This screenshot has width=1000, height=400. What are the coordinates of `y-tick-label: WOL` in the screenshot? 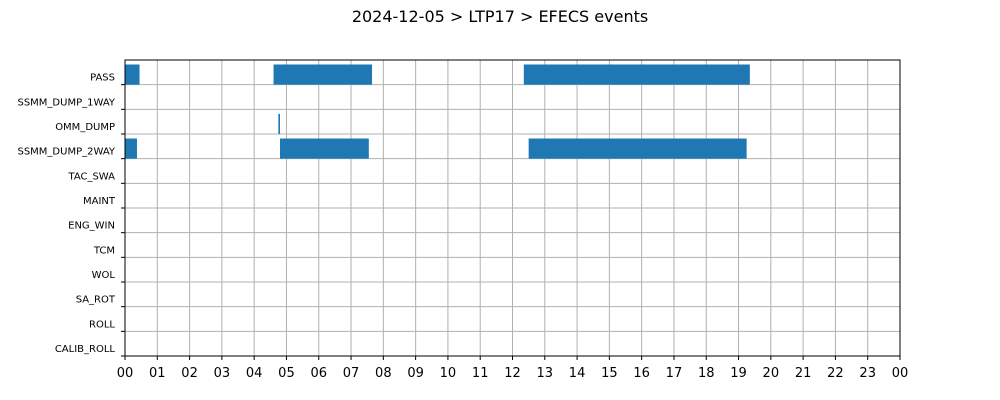 It's located at (104, 275).